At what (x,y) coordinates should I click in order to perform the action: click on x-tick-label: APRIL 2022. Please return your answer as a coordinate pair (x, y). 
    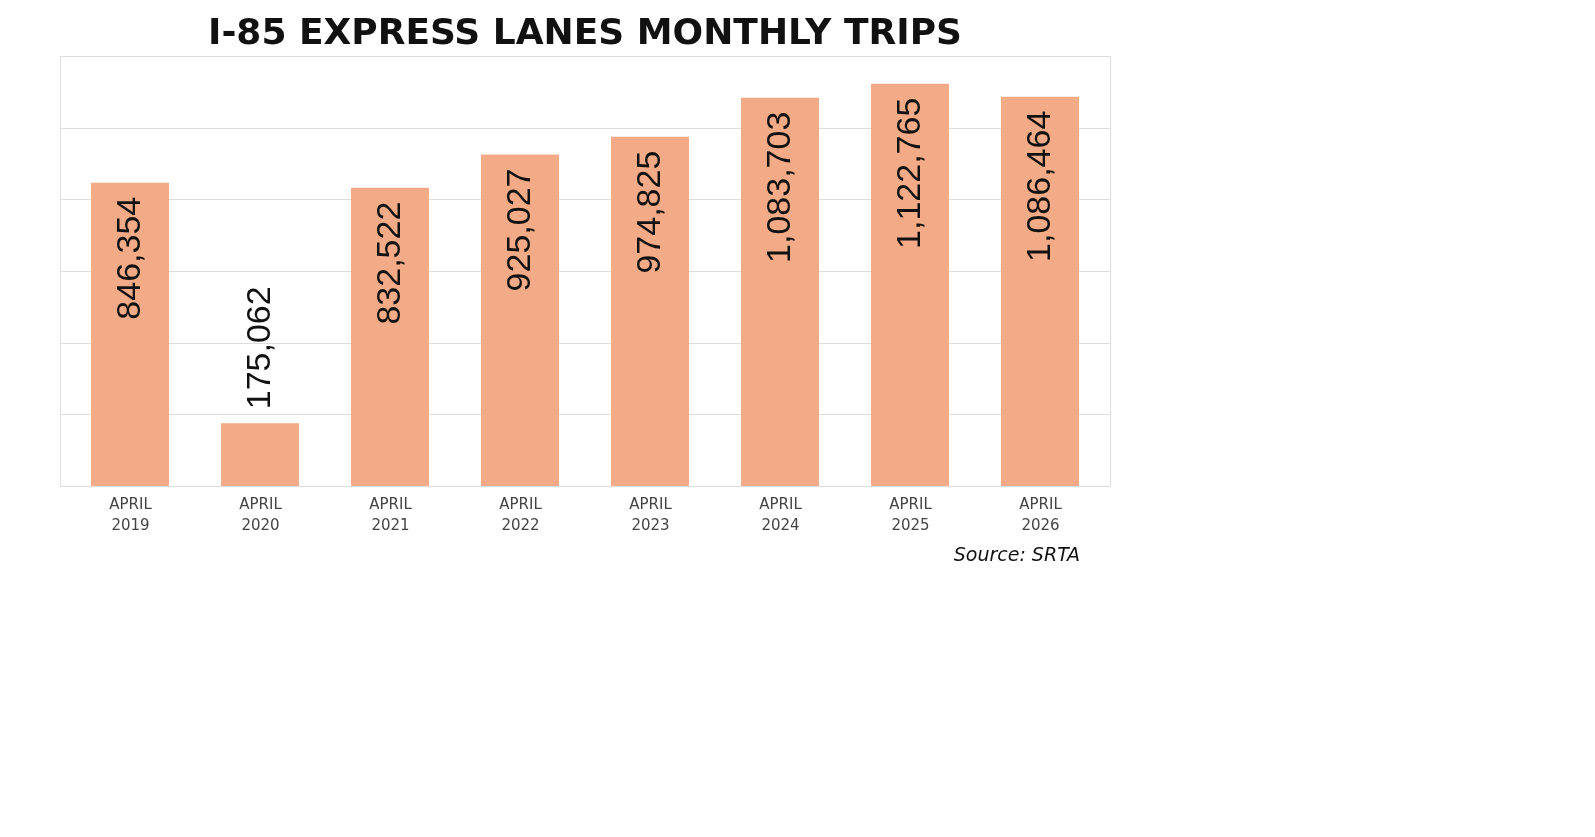
    Looking at the image, I should click on (521, 514).